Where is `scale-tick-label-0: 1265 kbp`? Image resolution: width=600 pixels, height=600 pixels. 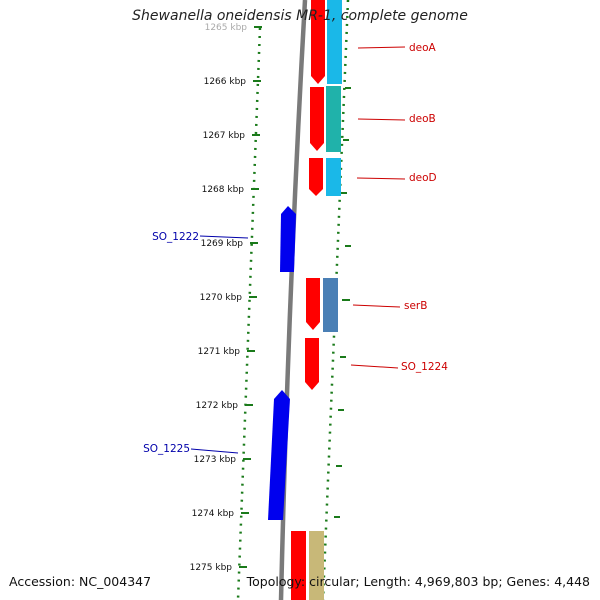
scale-tick-label-0: 1265 kbp is located at coordinates (226, 28).